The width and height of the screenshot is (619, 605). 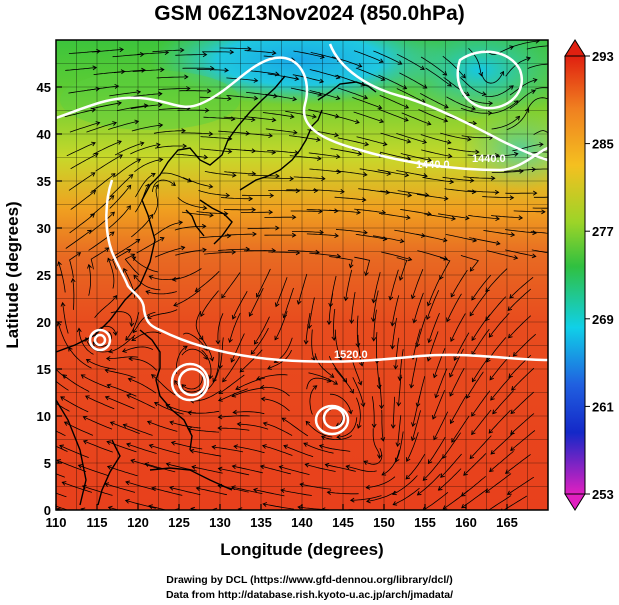 I want to click on colorbar-tick-label: 285, so click(x=603, y=144).